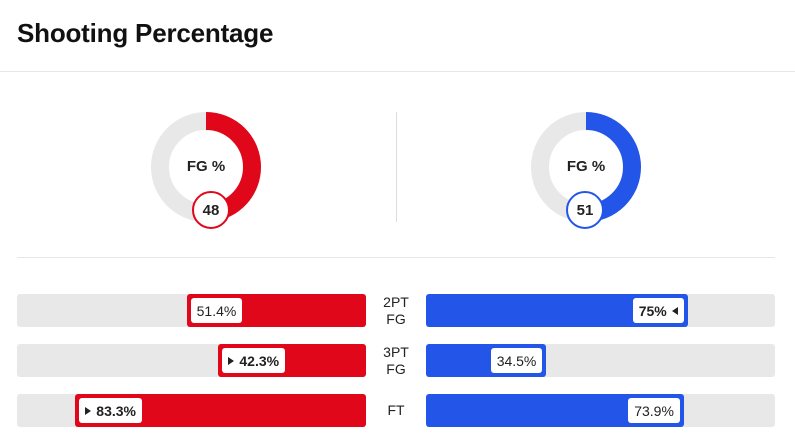  What do you see at coordinates (145, 33) in the screenshot?
I see `page-title: Shooting Percentage` at bounding box center [145, 33].